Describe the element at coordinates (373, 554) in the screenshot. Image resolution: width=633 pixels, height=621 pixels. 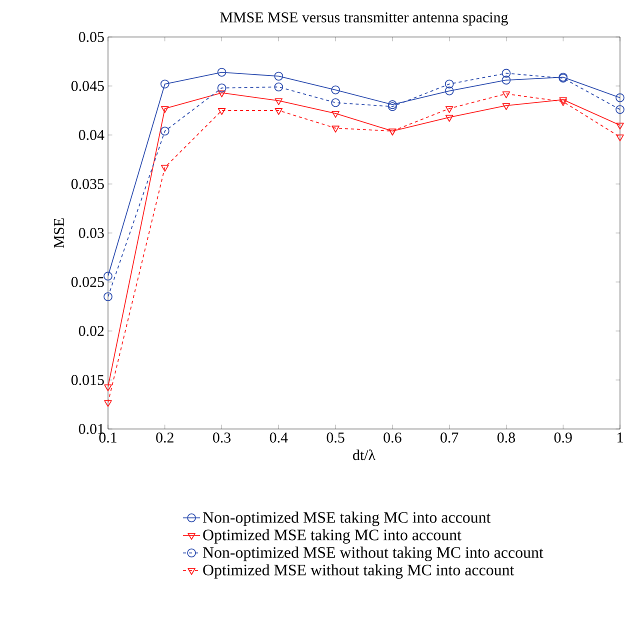
I see `legend-label: Non-optimized MSE without taking MC into account` at that location.